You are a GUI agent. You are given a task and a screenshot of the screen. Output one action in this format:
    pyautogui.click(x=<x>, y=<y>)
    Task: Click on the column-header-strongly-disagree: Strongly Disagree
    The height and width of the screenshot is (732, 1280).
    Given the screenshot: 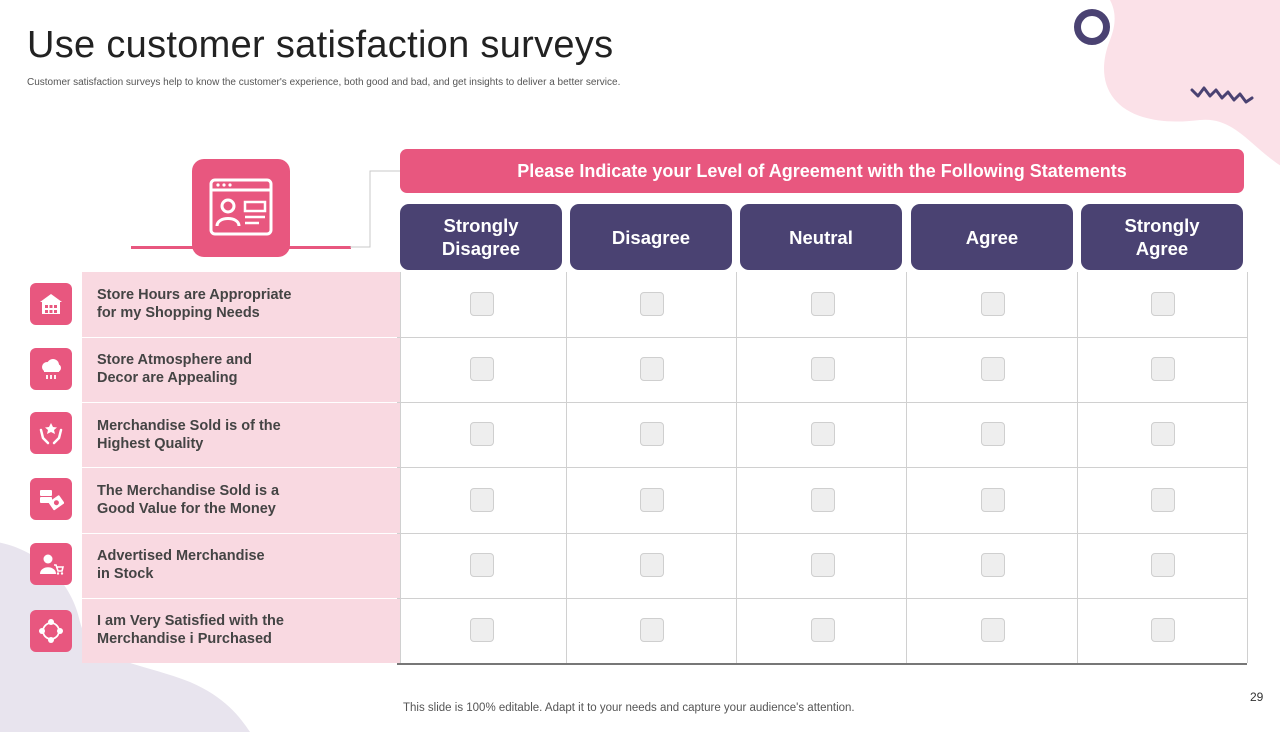 What is the action you would take?
    pyautogui.click(x=481, y=237)
    